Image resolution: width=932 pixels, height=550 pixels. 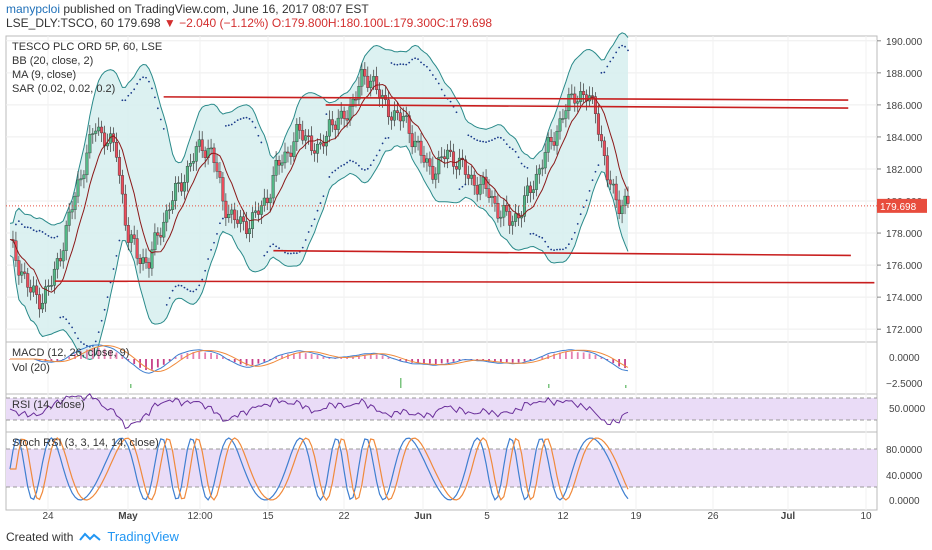 What do you see at coordinates (904, 266) in the screenshot?
I see `price-tick-label-7: 176.000` at bounding box center [904, 266].